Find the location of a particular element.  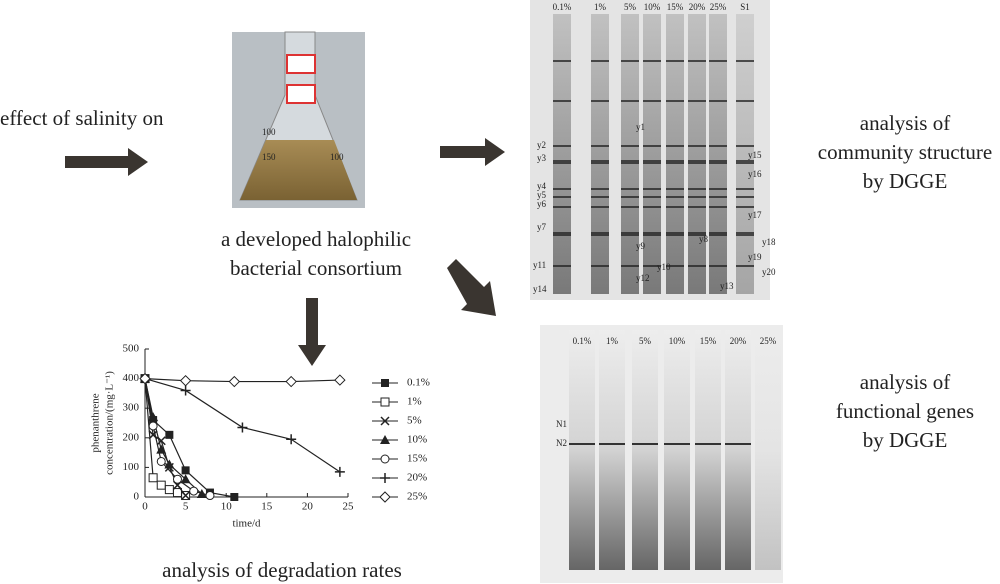

x-tick-label: 0 is located at coordinates (145, 507).